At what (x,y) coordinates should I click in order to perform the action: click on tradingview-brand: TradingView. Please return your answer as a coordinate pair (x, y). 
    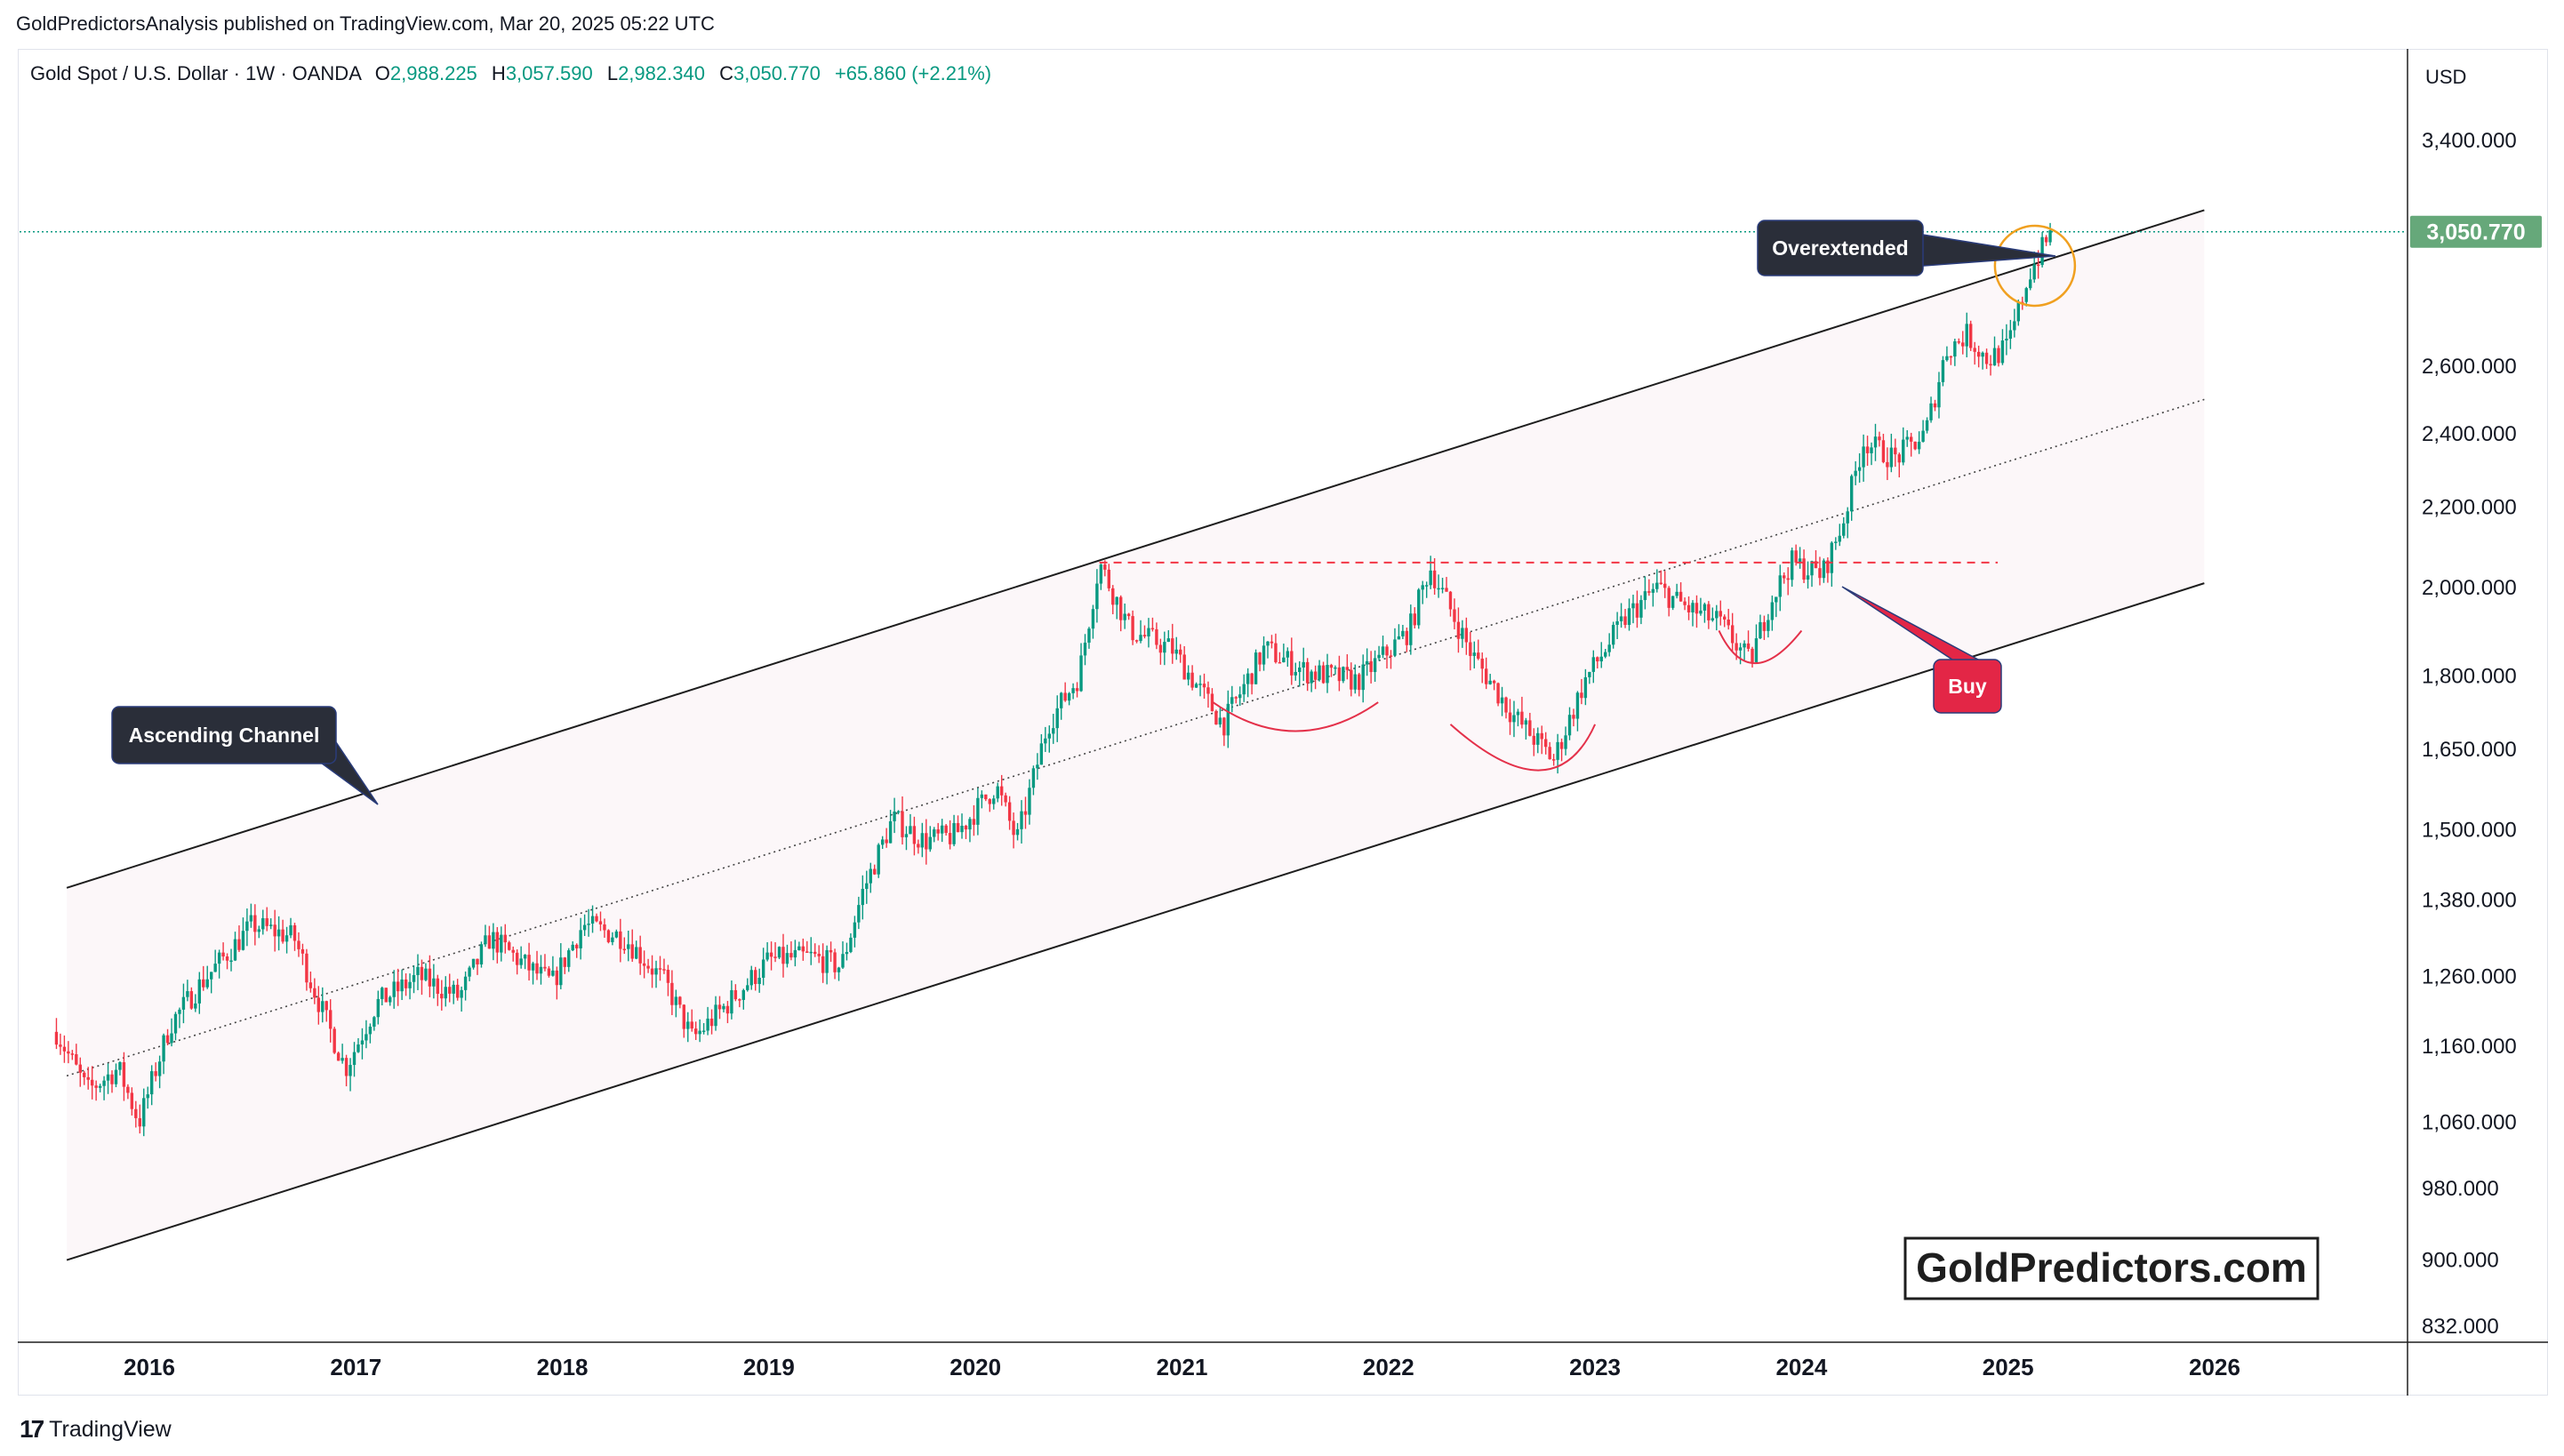
    Looking at the image, I should click on (110, 1429).